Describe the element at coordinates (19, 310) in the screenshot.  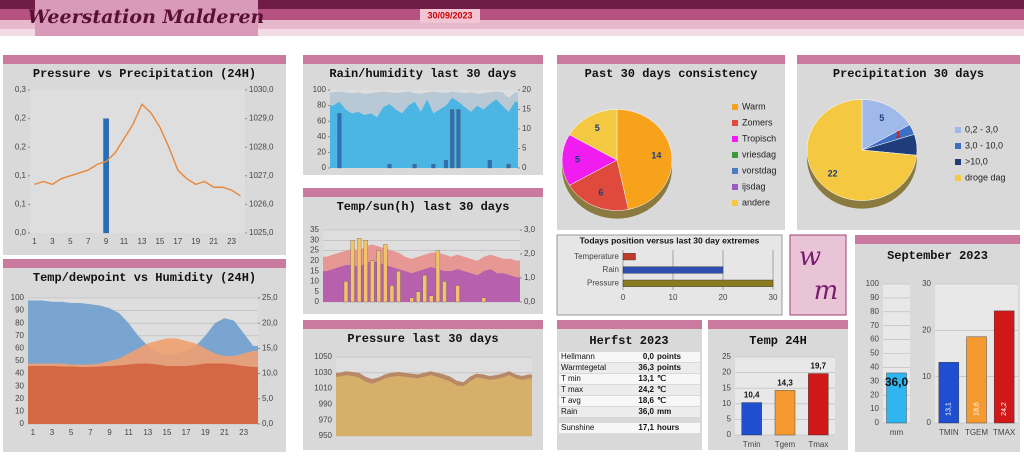
I see `y-tick-label: 90` at that location.